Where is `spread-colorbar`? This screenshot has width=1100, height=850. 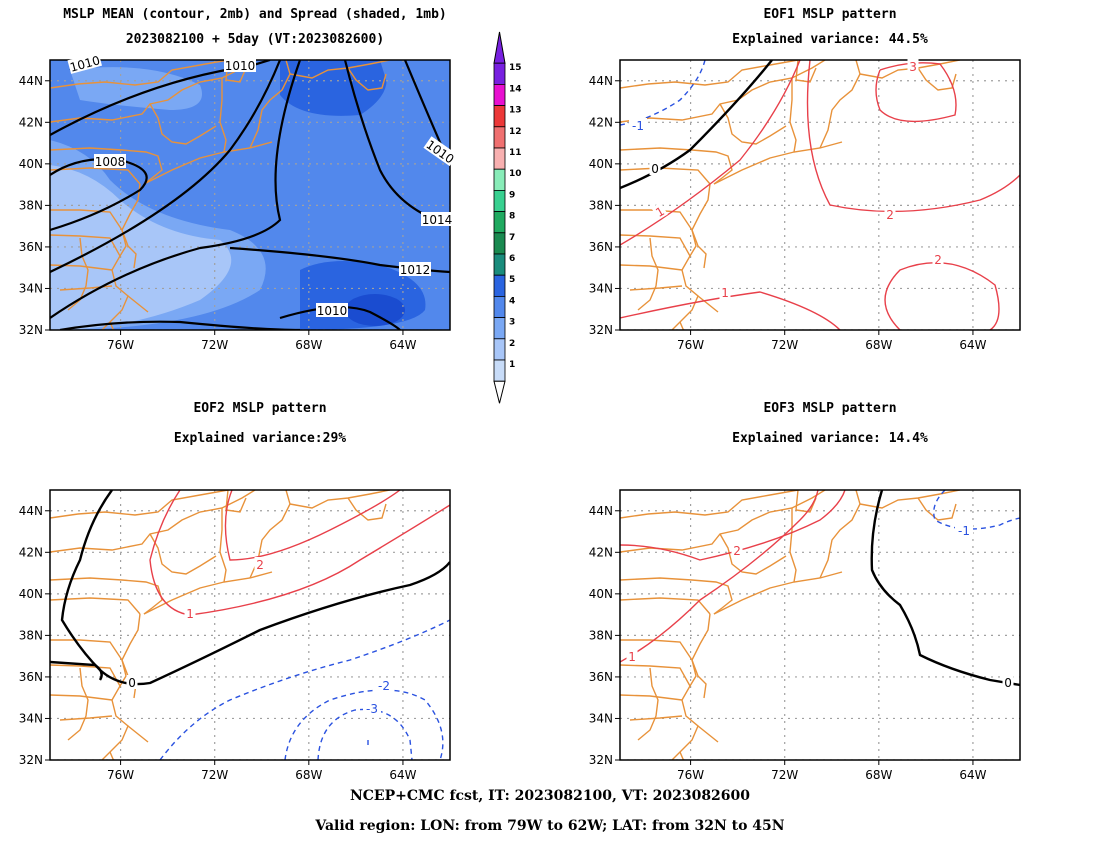
spread-colorbar is located at coordinates (499, 217).